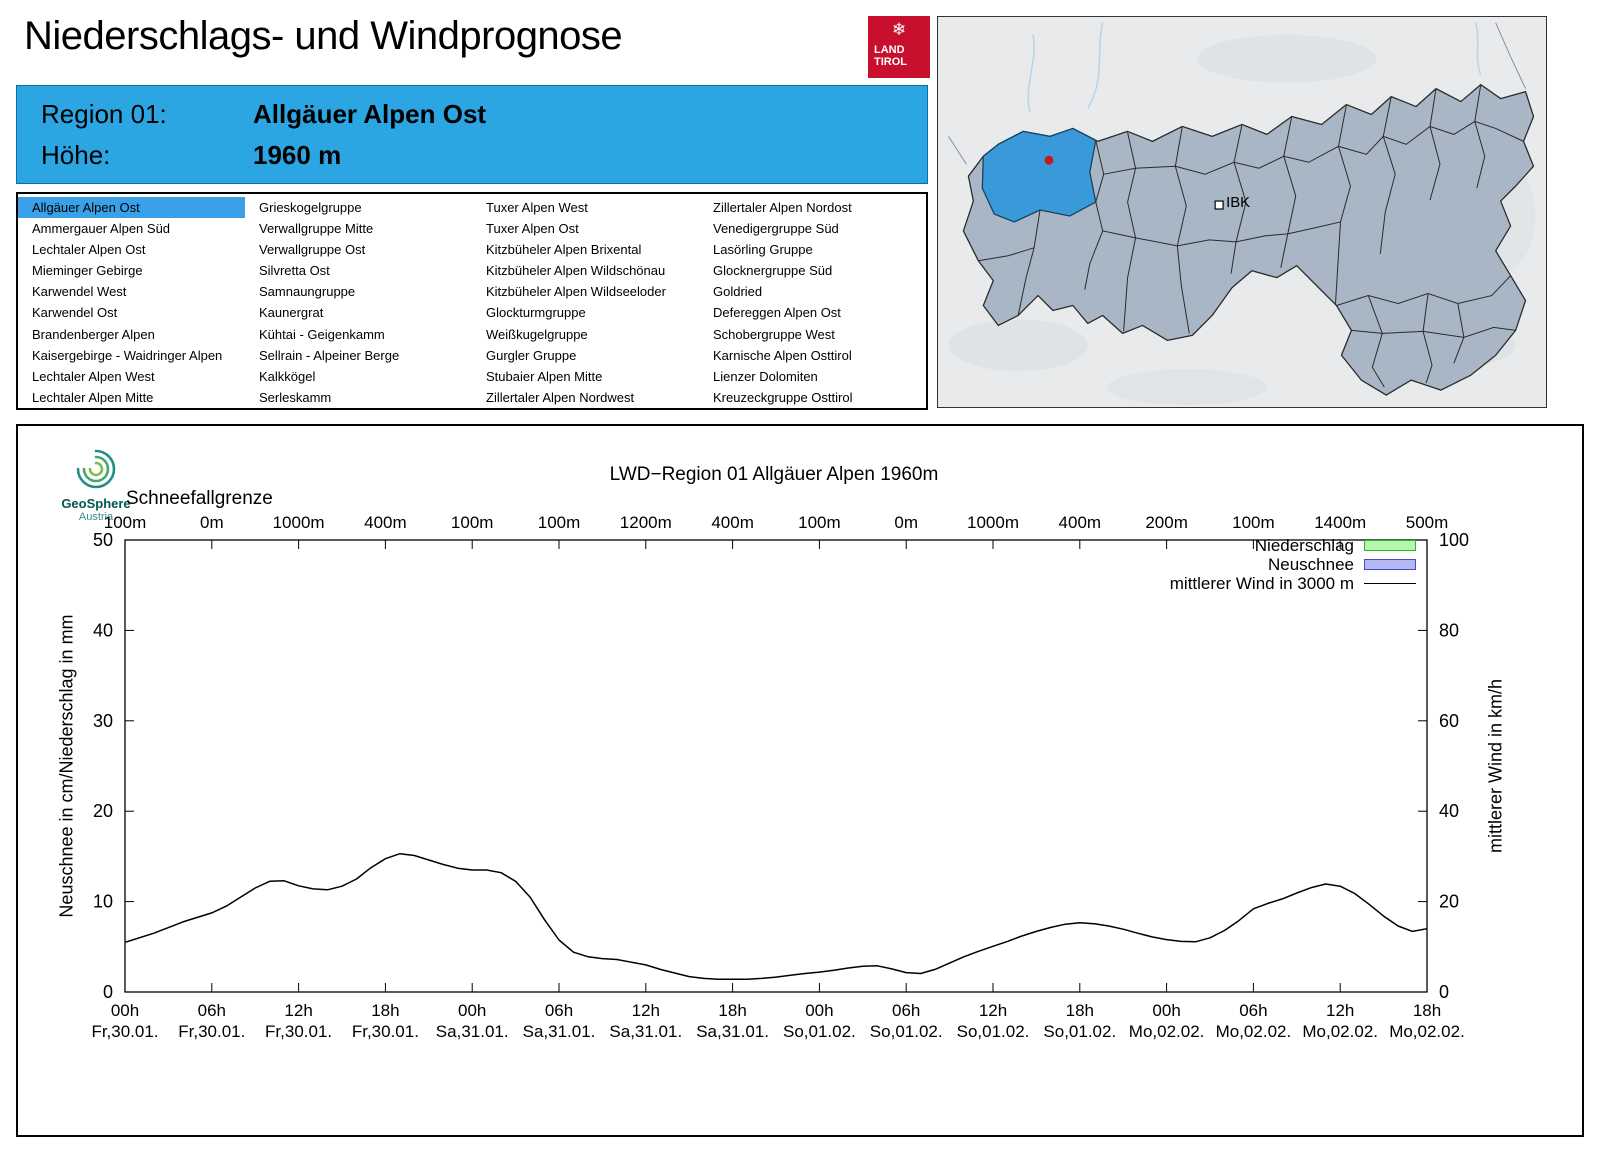  Describe the element at coordinates (1261, 583) in the screenshot. I see `legend-label: mittlerer Wind in 3000 m` at that location.